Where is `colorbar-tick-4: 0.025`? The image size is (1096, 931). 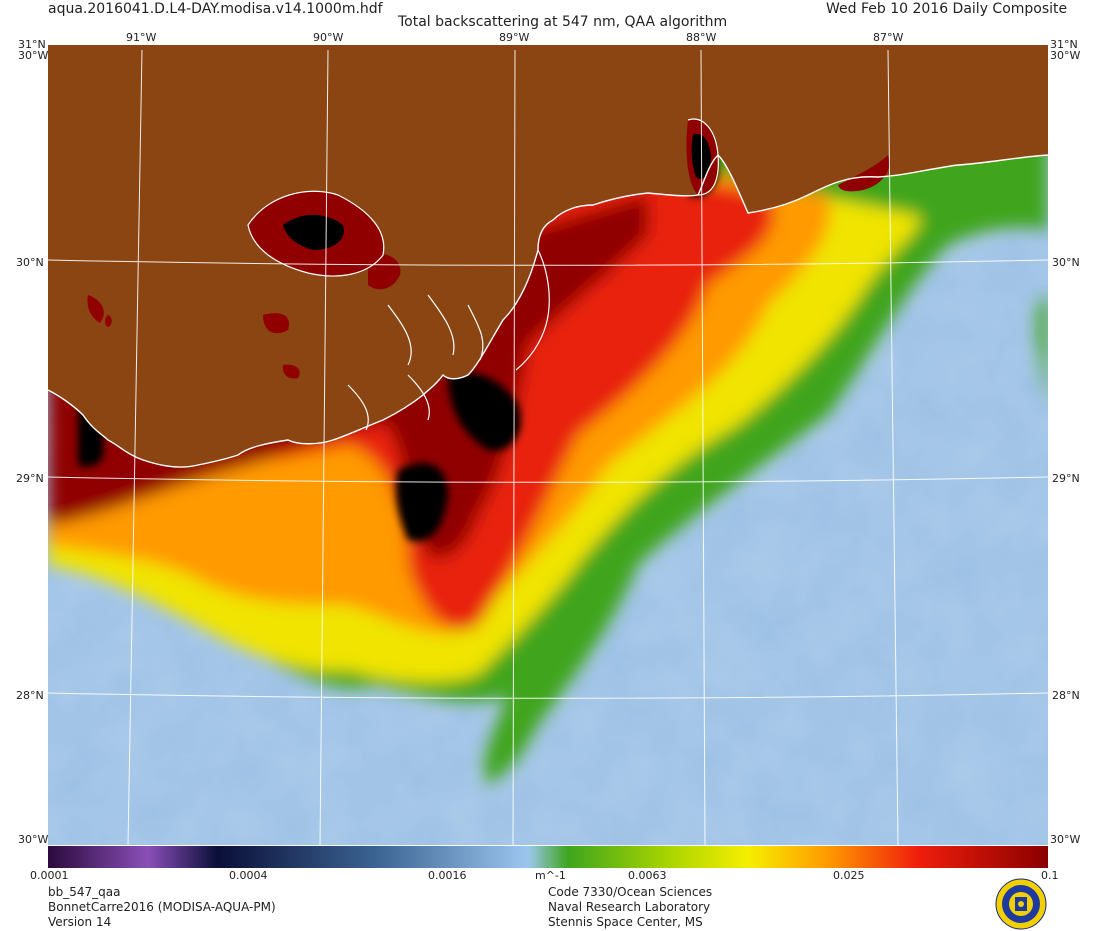
colorbar-tick-4: 0.025 is located at coordinates (849, 875).